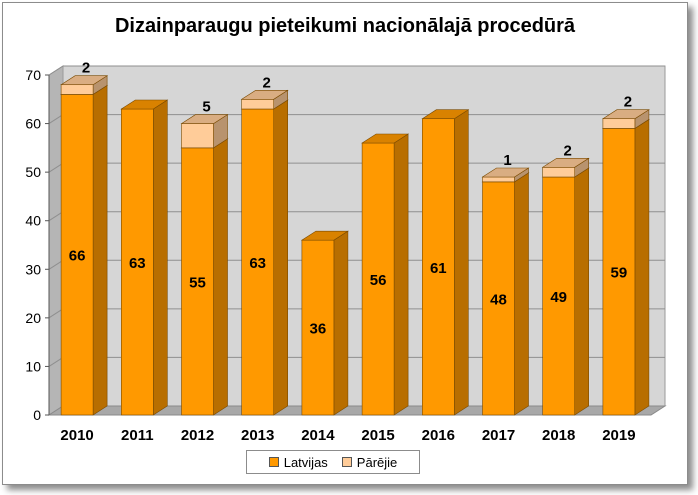 The image size is (698, 495). What do you see at coordinates (33, 75) in the screenshot?
I see `y-tick-label: 70` at bounding box center [33, 75].